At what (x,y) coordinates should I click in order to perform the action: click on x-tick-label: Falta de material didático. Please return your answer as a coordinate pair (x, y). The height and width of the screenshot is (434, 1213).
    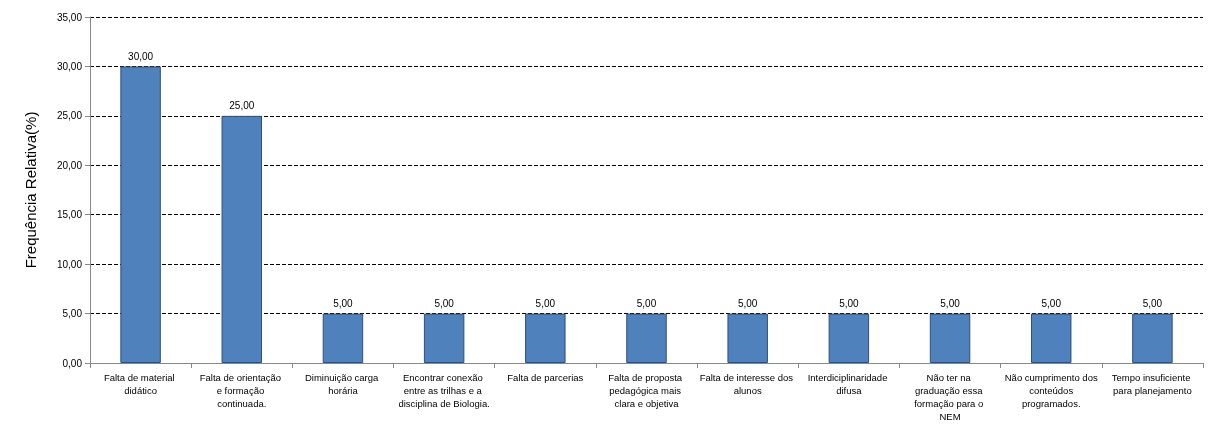
    Looking at the image, I should click on (140, 384).